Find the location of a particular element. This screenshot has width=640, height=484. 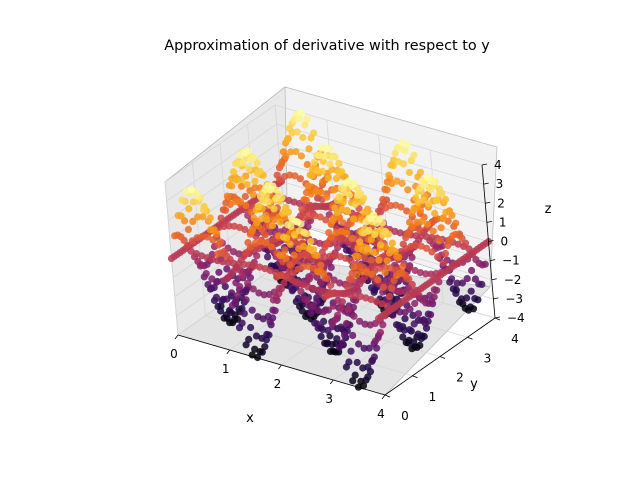

y-tick-label: 2 is located at coordinates (460, 378).